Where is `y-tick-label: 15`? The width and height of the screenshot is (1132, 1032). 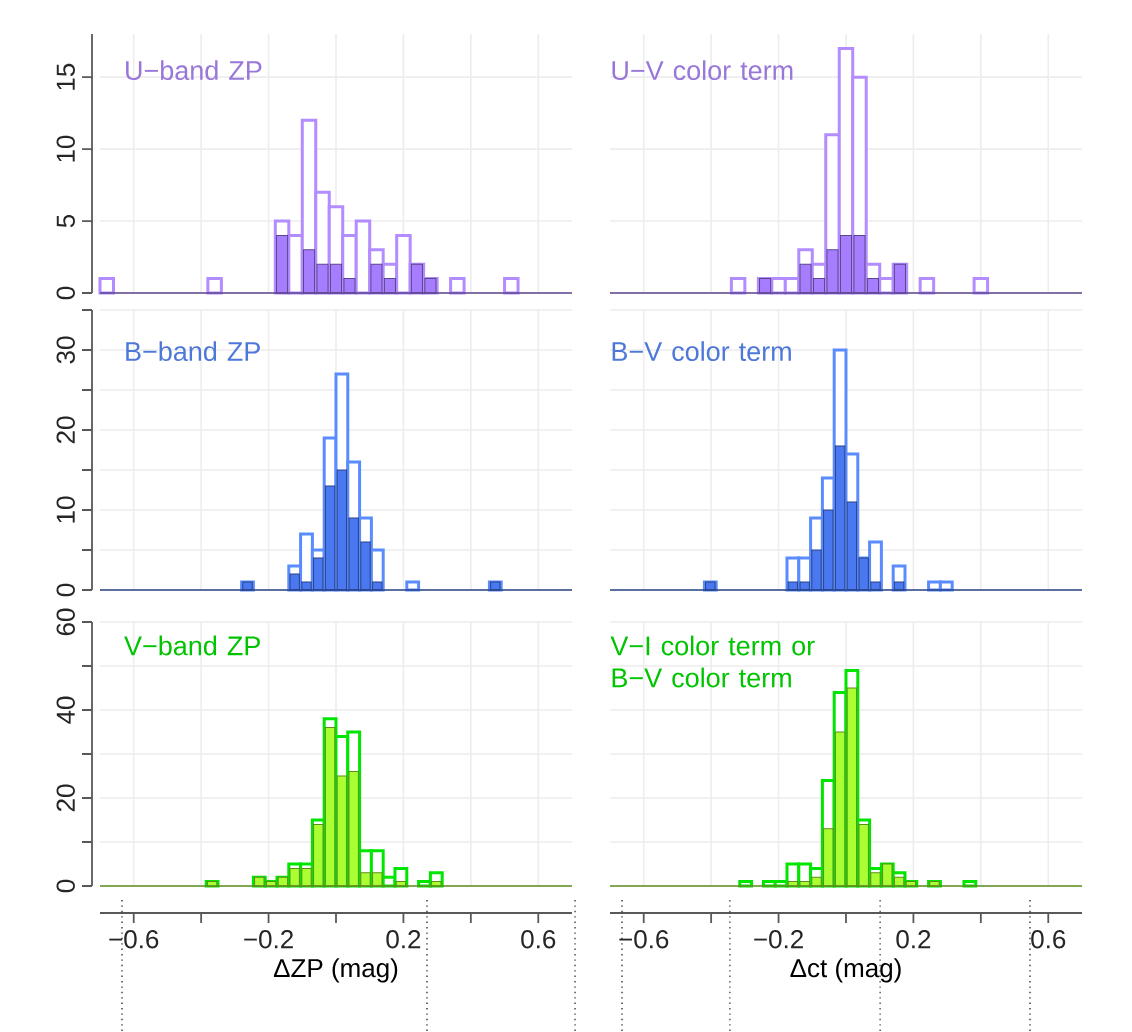 y-tick-label: 15 is located at coordinates (65, 76).